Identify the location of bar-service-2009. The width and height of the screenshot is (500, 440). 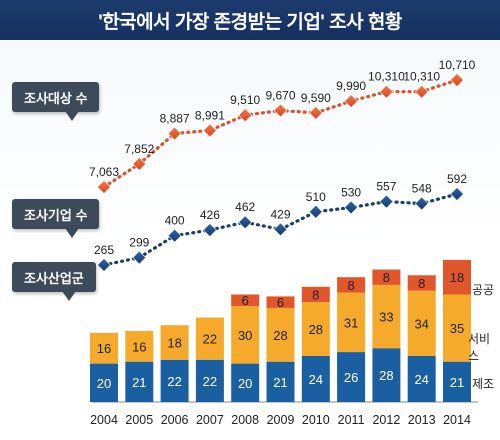
(280, 334).